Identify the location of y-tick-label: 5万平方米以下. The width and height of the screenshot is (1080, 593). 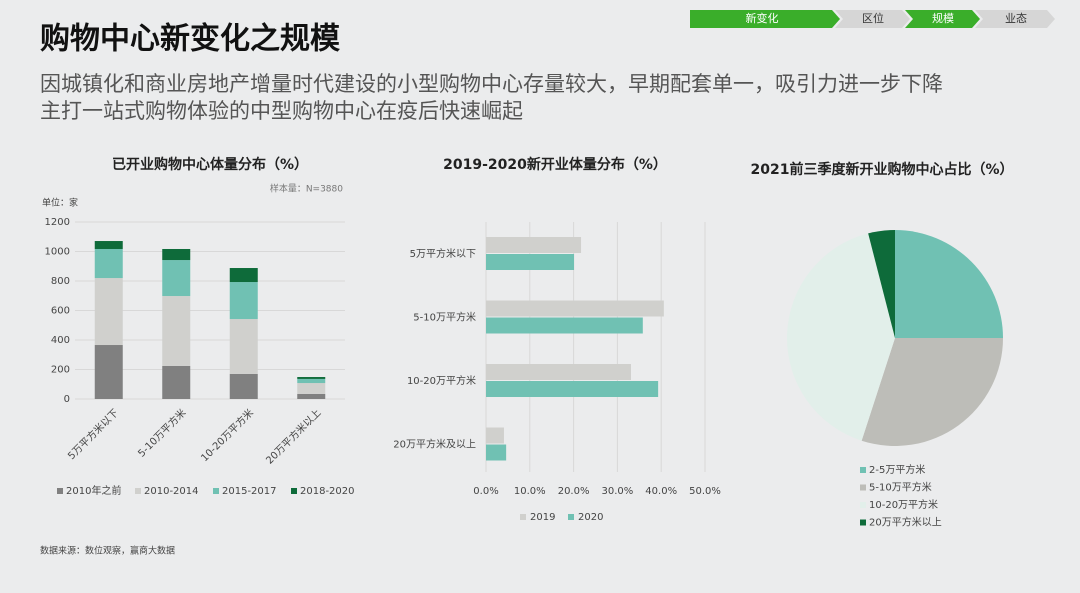
(443, 253).